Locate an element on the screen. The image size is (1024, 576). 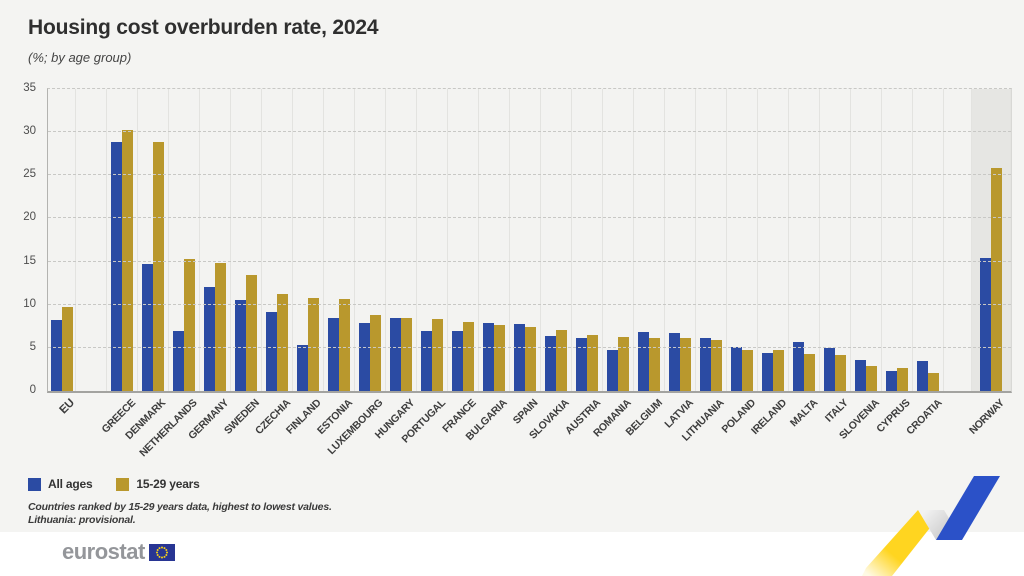
bar-all-ages-latvia is located at coordinates (675, 362).